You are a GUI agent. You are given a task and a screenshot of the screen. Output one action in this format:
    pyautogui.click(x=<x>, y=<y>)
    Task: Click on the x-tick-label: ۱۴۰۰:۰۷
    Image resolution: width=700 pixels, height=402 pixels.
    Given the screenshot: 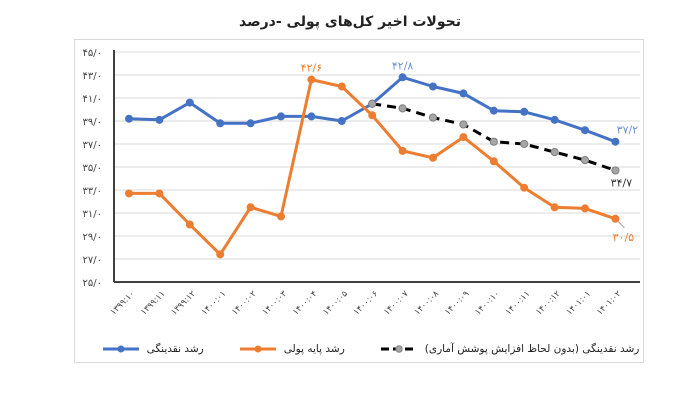 What is the action you would take?
    pyautogui.click(x=396, y=303)
    